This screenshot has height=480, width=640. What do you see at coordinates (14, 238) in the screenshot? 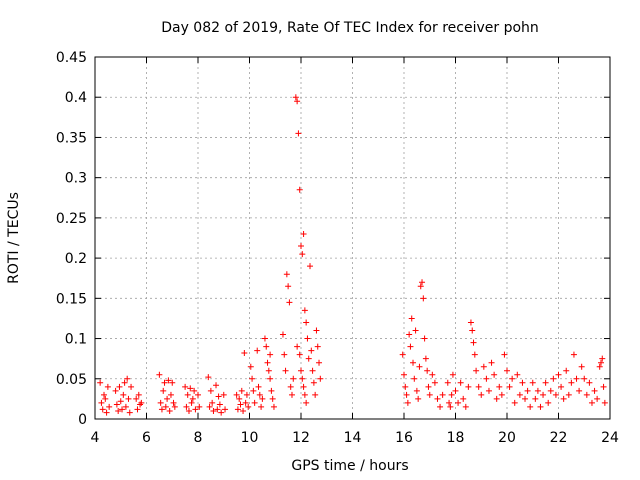
I see `y-axis-label: ROTI / TECUs` at bounding box center [14, 238].